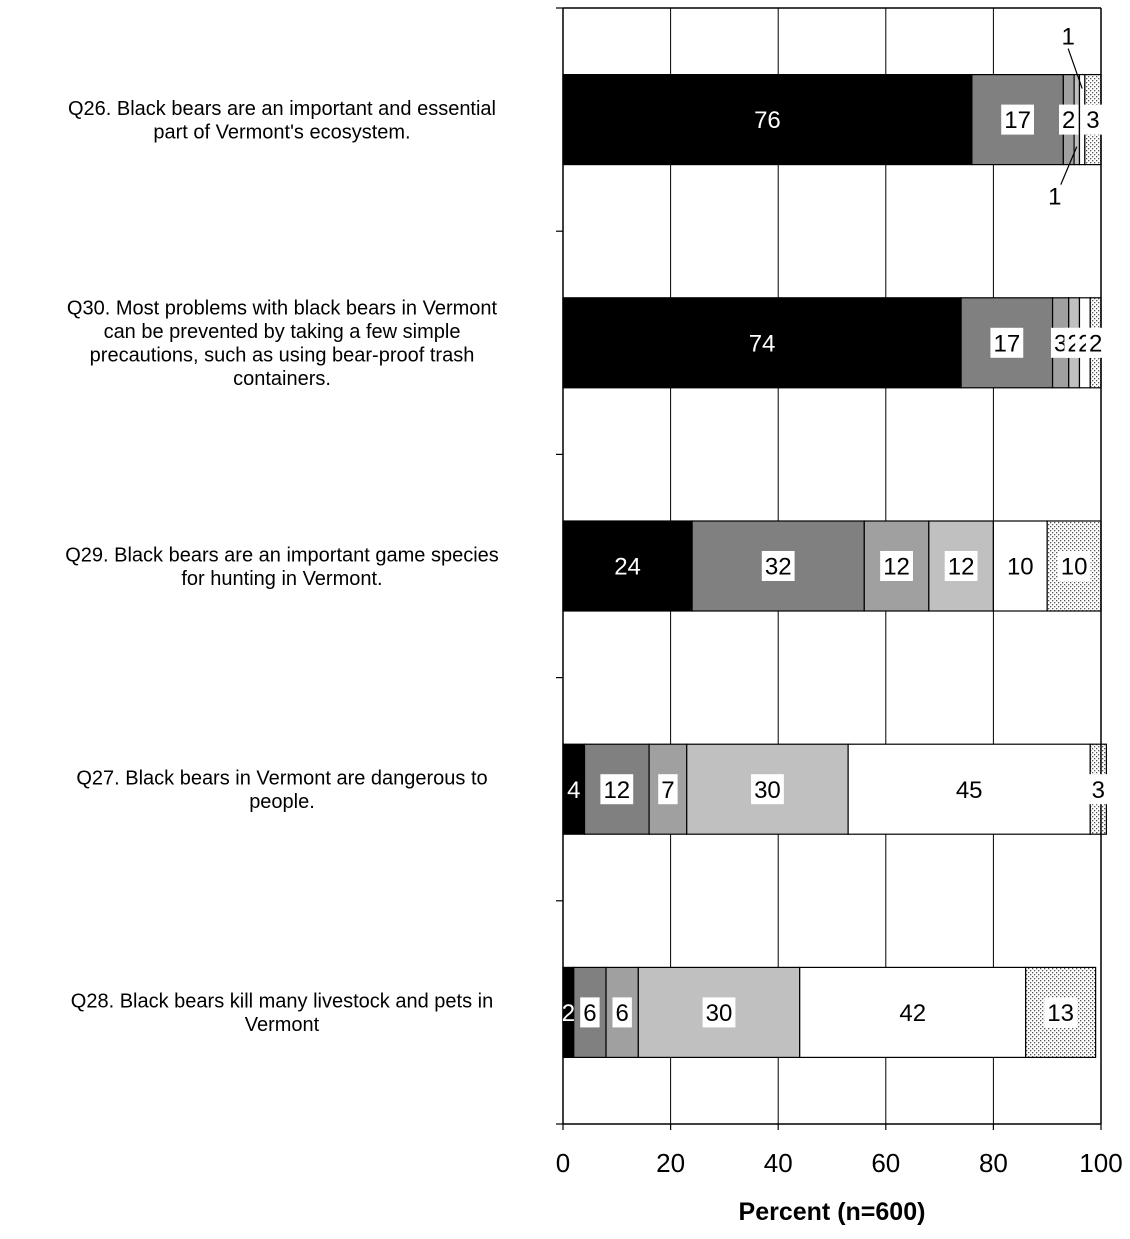 This screenshot has width=1130, height=1239. I want to click on x-tick-label: 20, so click(670, 1163).